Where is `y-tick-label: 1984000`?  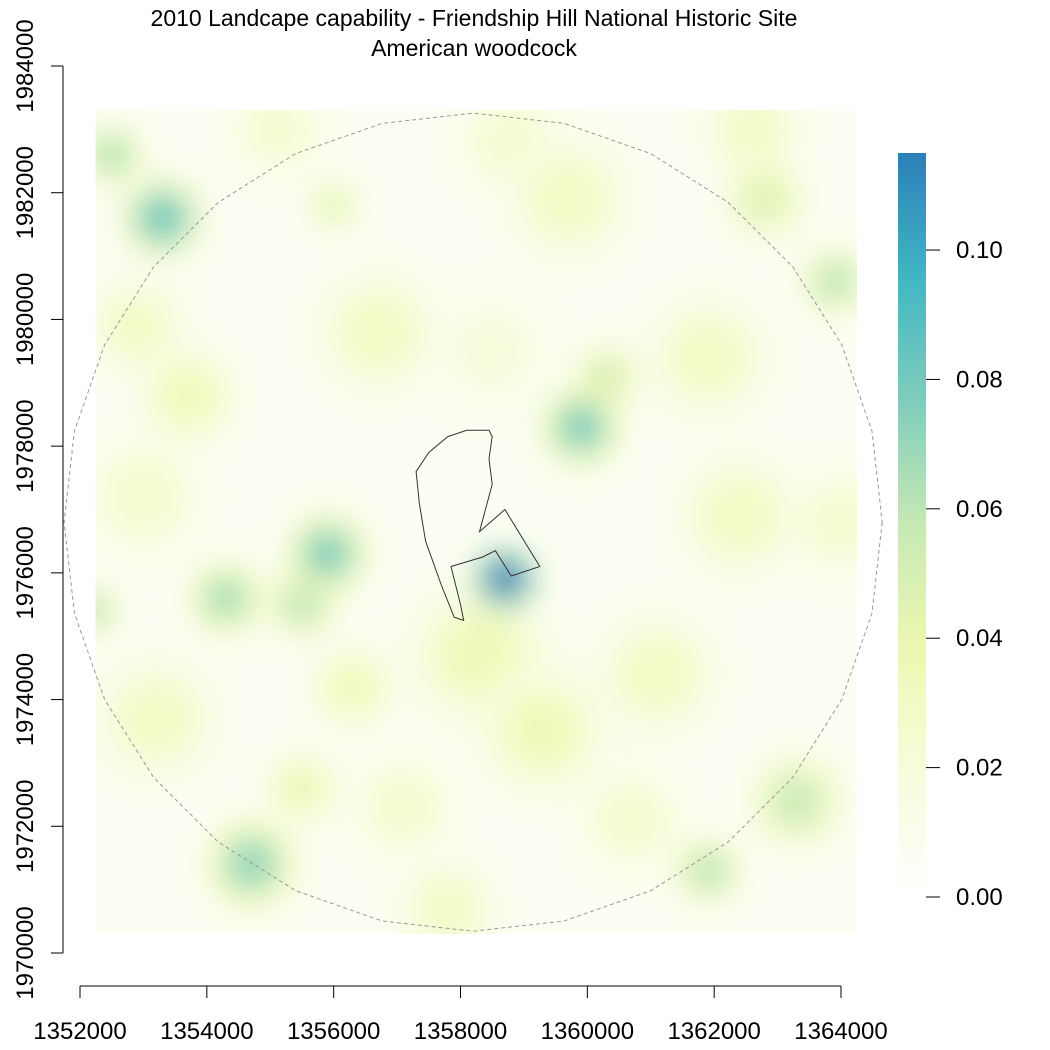 y-tick-label: 1984000 is located at coordinates (25, 65).